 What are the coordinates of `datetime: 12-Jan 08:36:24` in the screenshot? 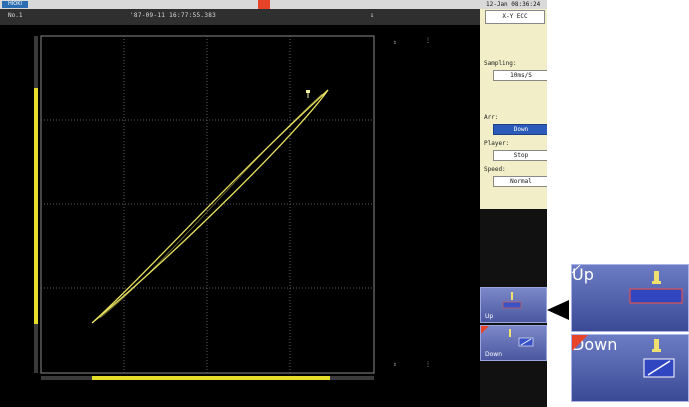 It's located at (513, 4).